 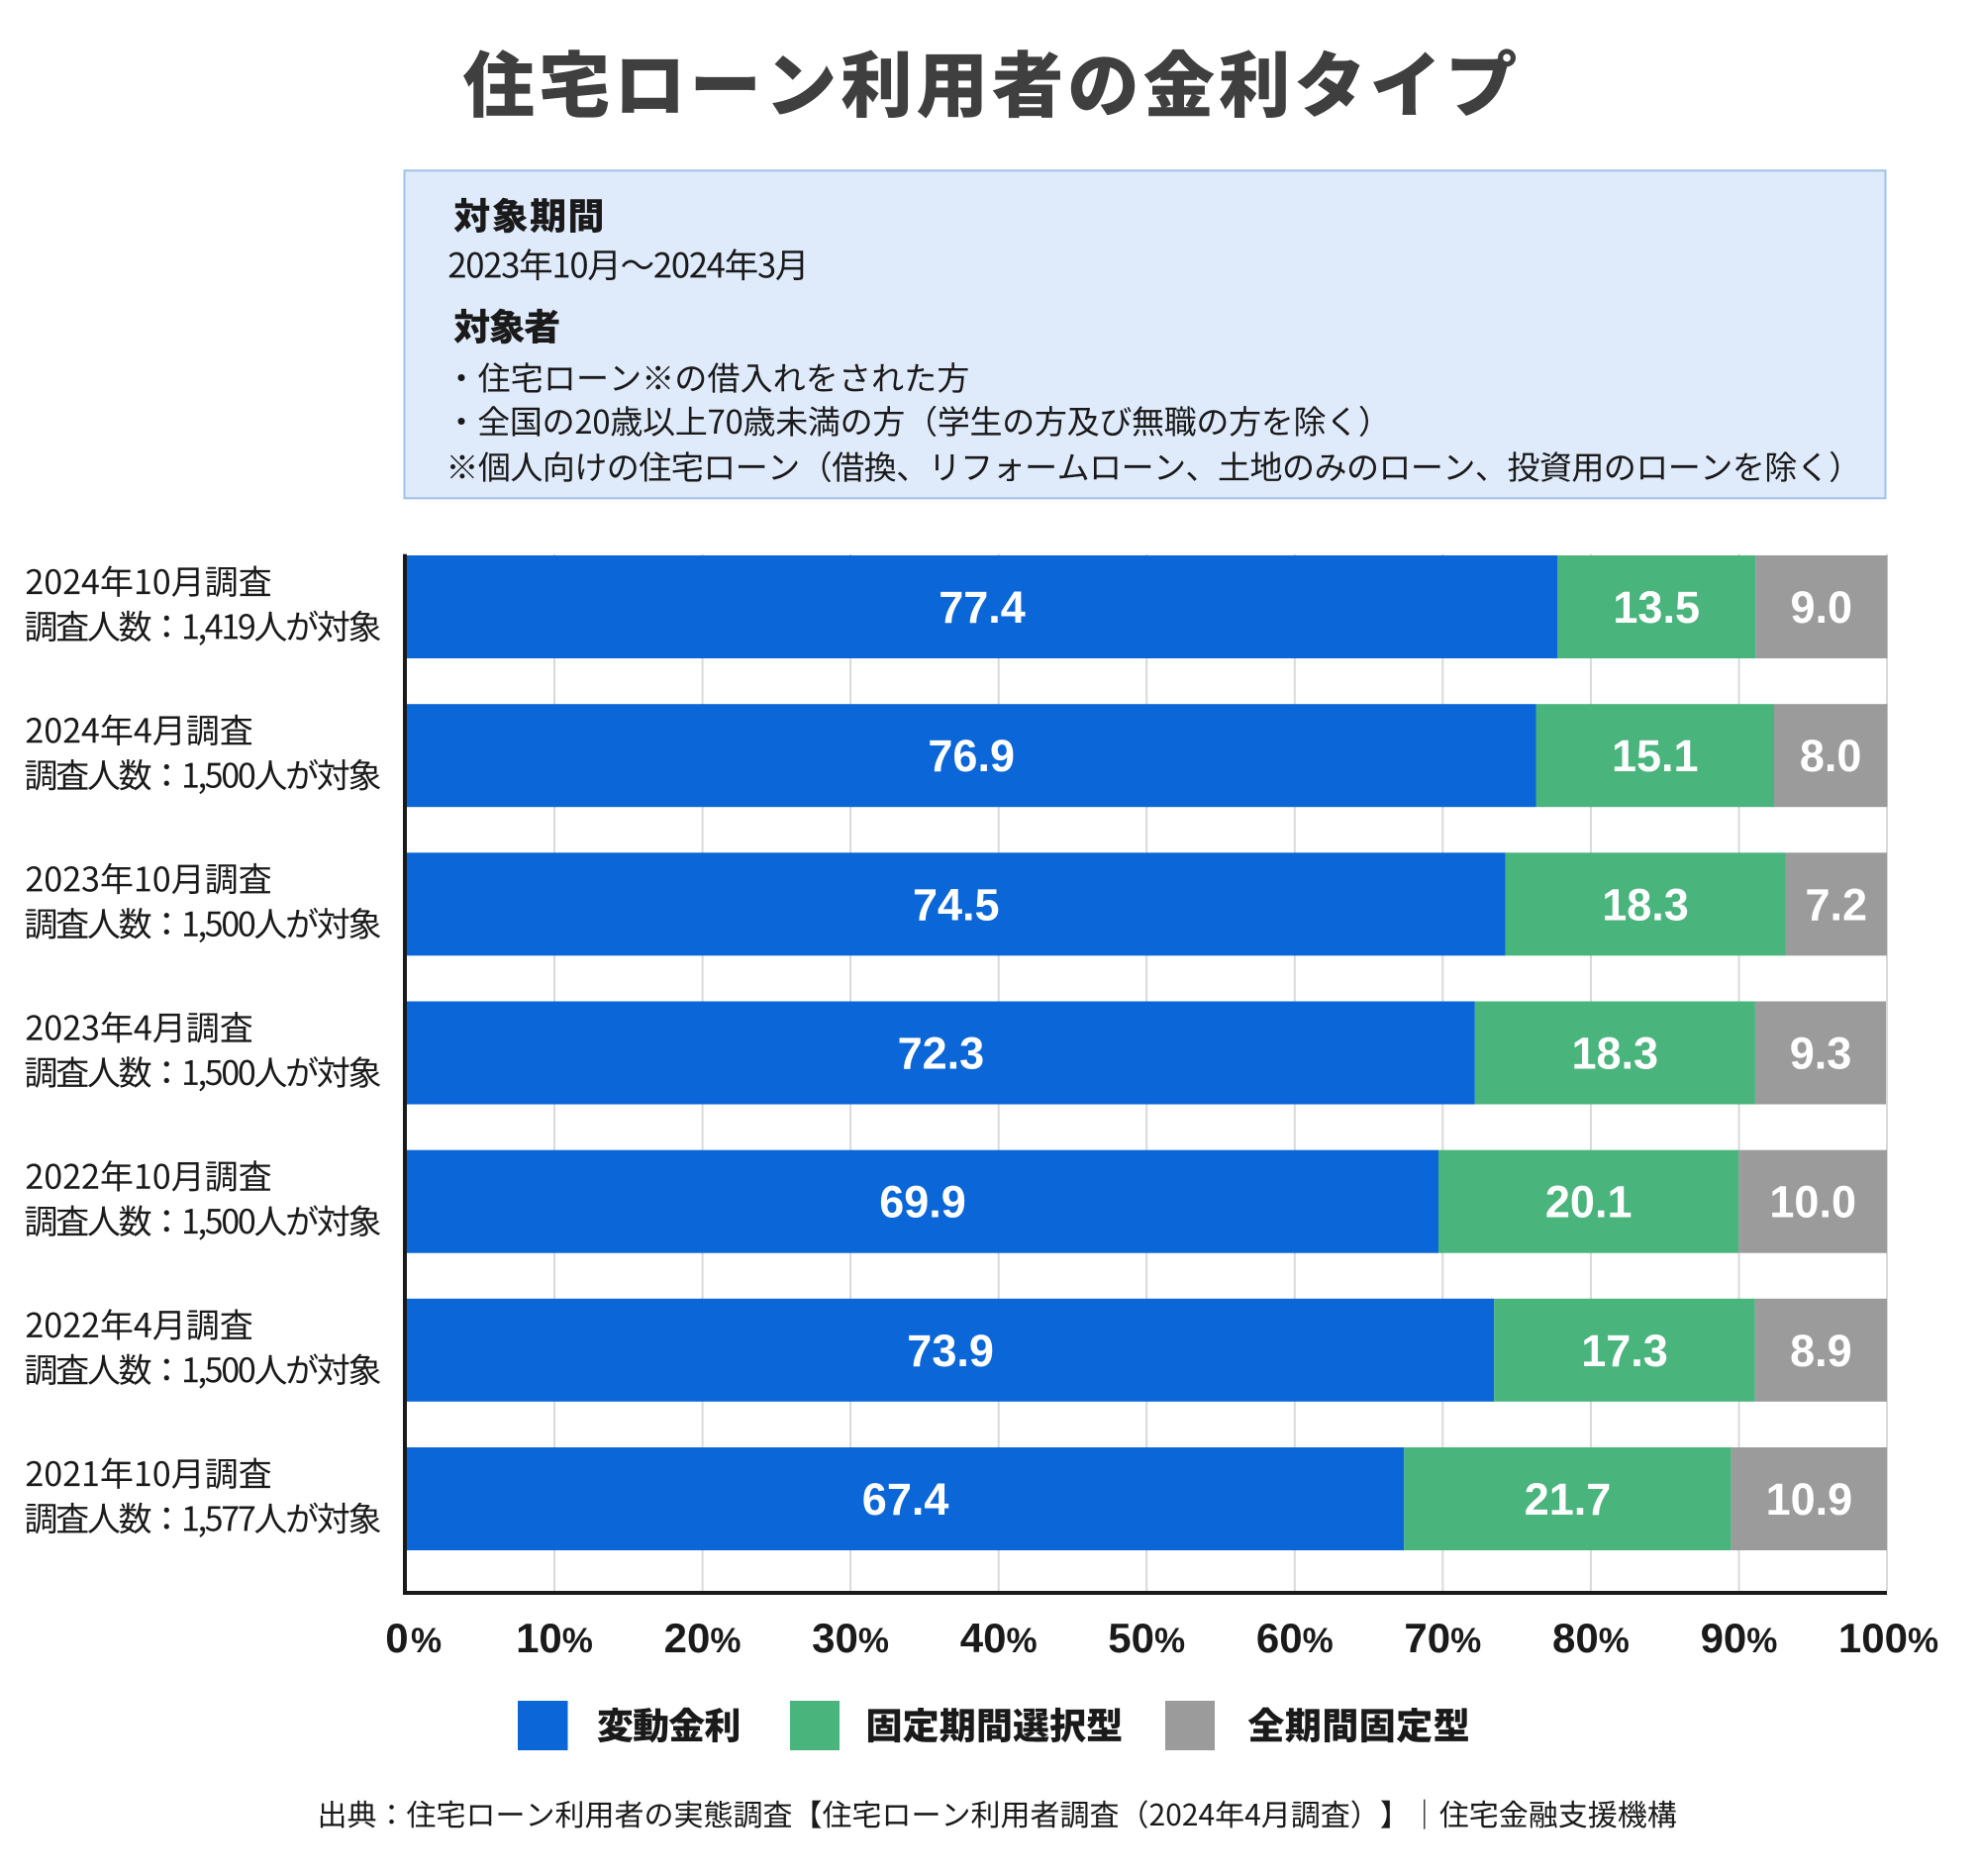 I want to click on svg-text: 0%, so click(x=414, y=1638).